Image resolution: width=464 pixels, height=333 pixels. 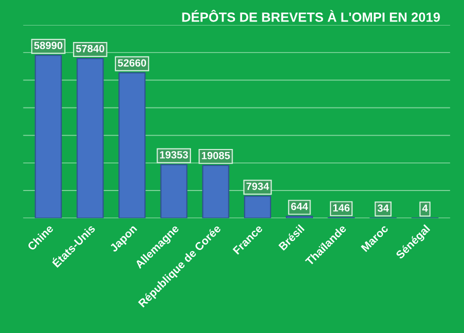 I want to click on data-label: 52660, so click(x=132, y=63).